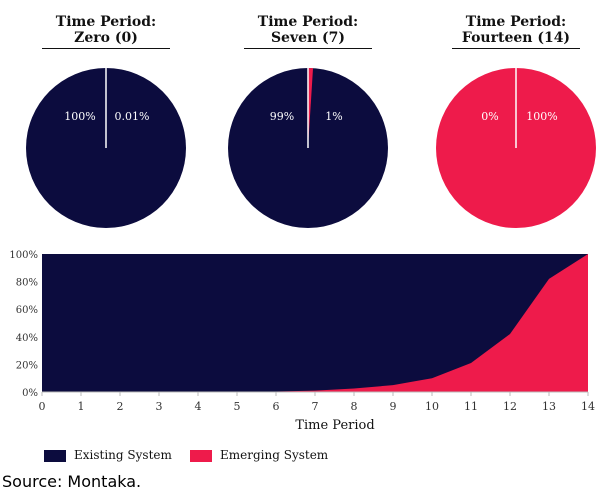  What do you see at coordinates (159, 406) in the screenshot?
I see `x-tick-label: 3` at bounding box center [159, 406].